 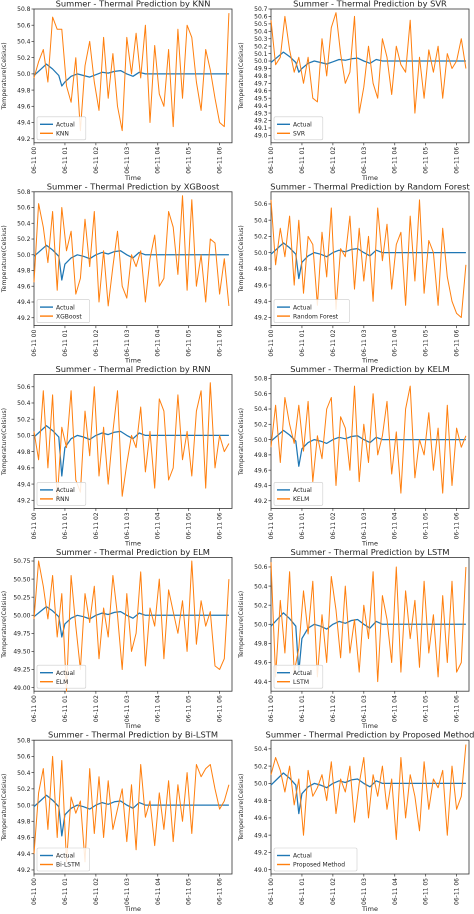 I want to click on series-line-rnn, so click(x=131, y=441).